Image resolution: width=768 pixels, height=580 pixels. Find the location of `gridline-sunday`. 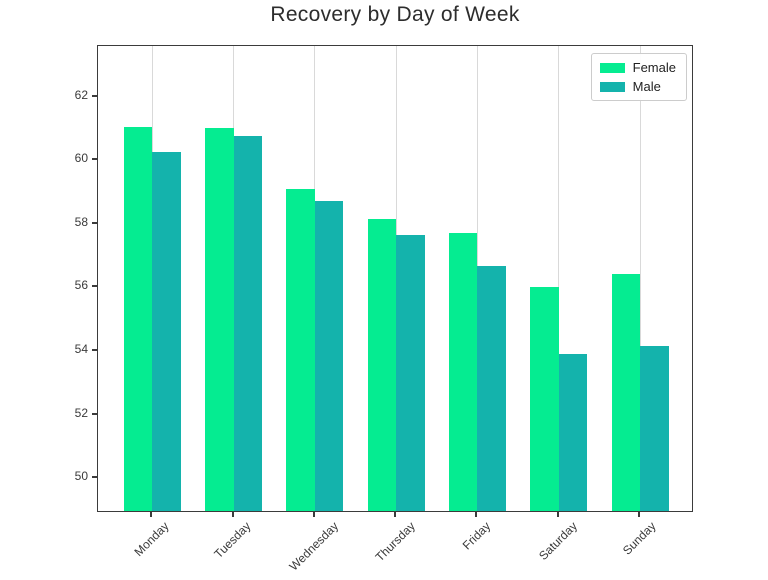

gridline-sunday is located at coordinates (640, 278).